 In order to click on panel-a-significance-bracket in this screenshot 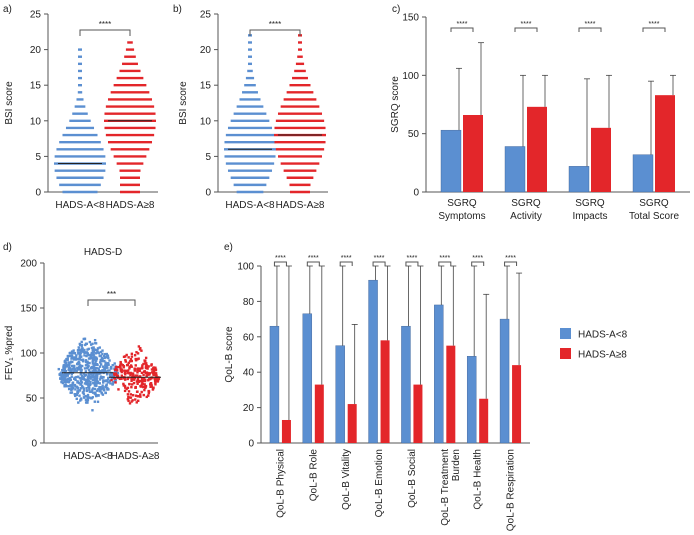, I will do `click(105, 32)`.